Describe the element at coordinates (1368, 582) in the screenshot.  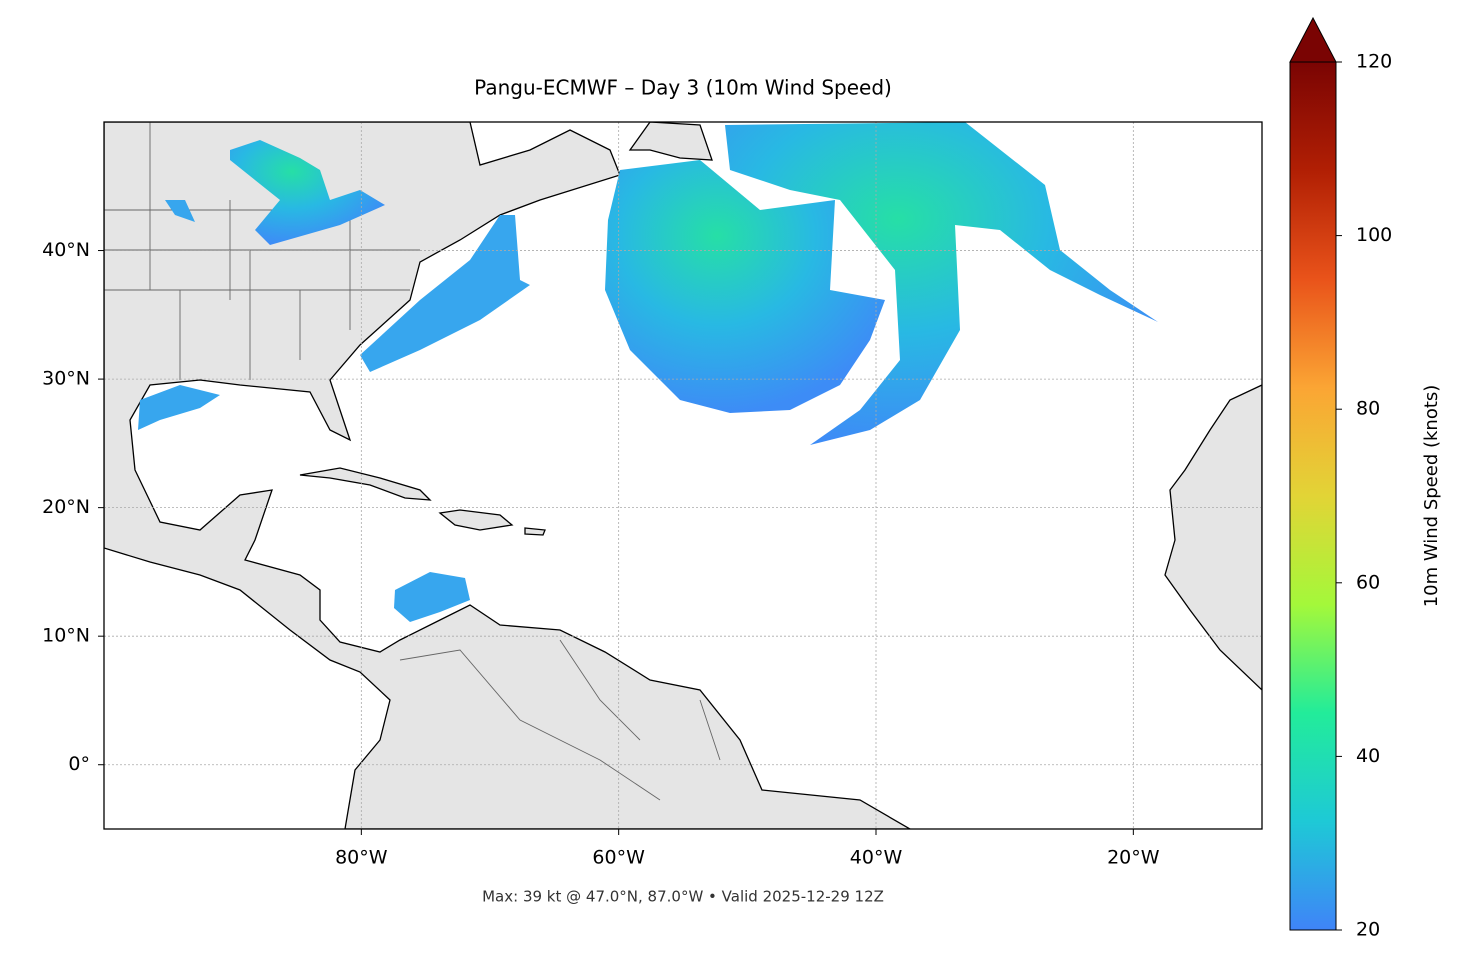
I see `colorbar-tick-label: 60` at that location.